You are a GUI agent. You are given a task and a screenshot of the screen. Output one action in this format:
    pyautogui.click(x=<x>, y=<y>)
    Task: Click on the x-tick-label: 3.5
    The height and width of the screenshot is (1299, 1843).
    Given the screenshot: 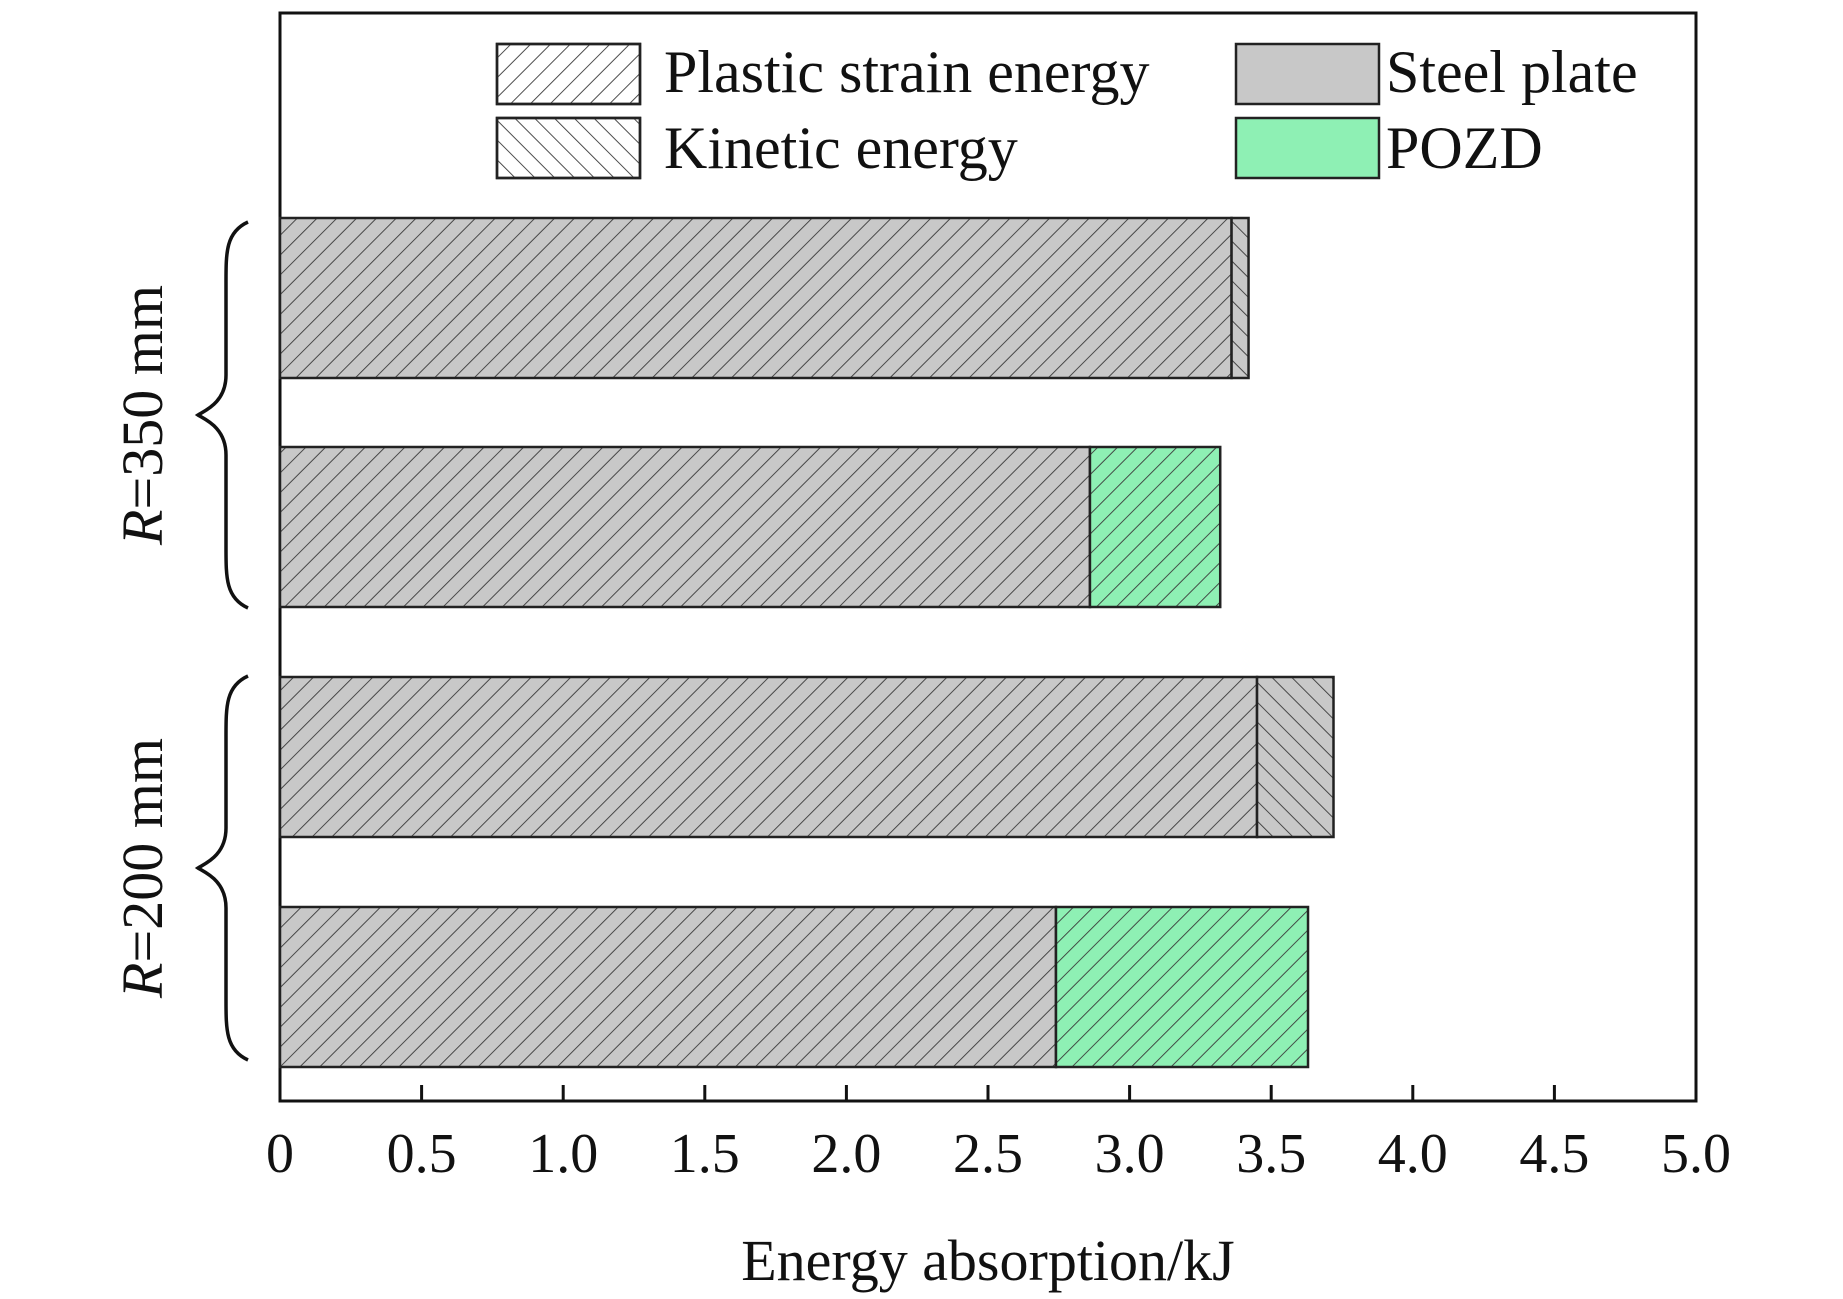 What is the action you would take?
    pyautogui.click(x=1271, y=1154)
    